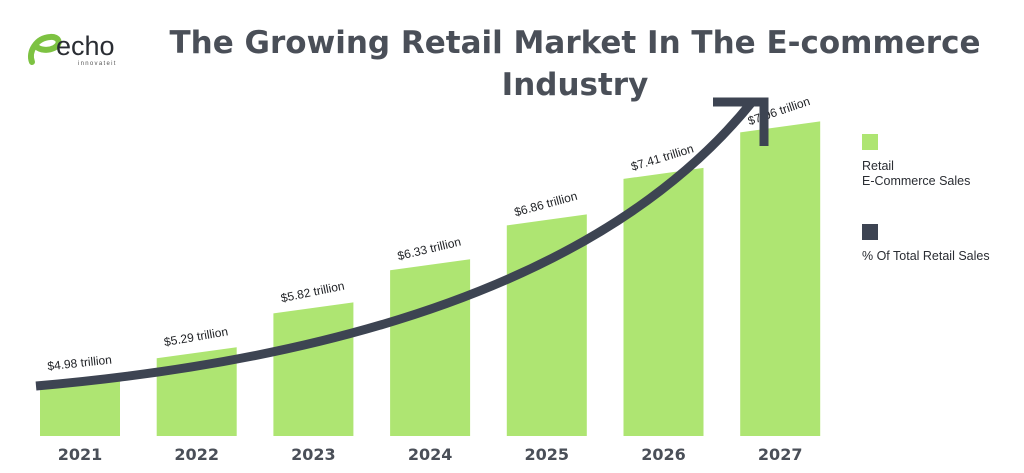 This screenshot has height=473, width=1024. I want to click on x-tick-2027: 2027, so click(780, 454).